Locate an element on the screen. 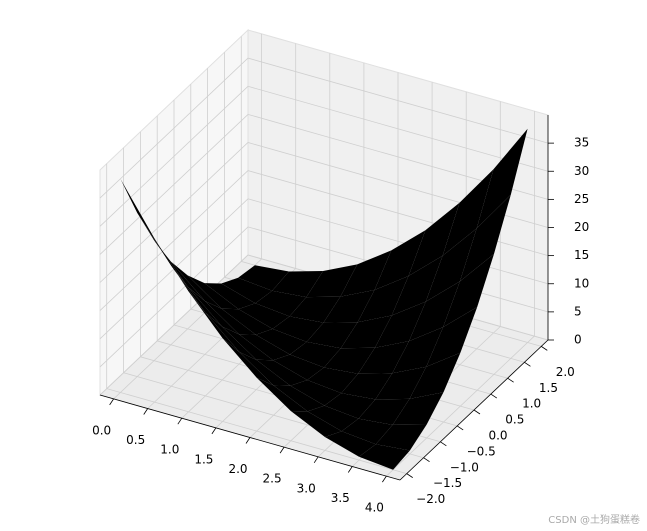 The image size is (647, 531). z-tick-label: 20 is located at coordinates (581, 227).